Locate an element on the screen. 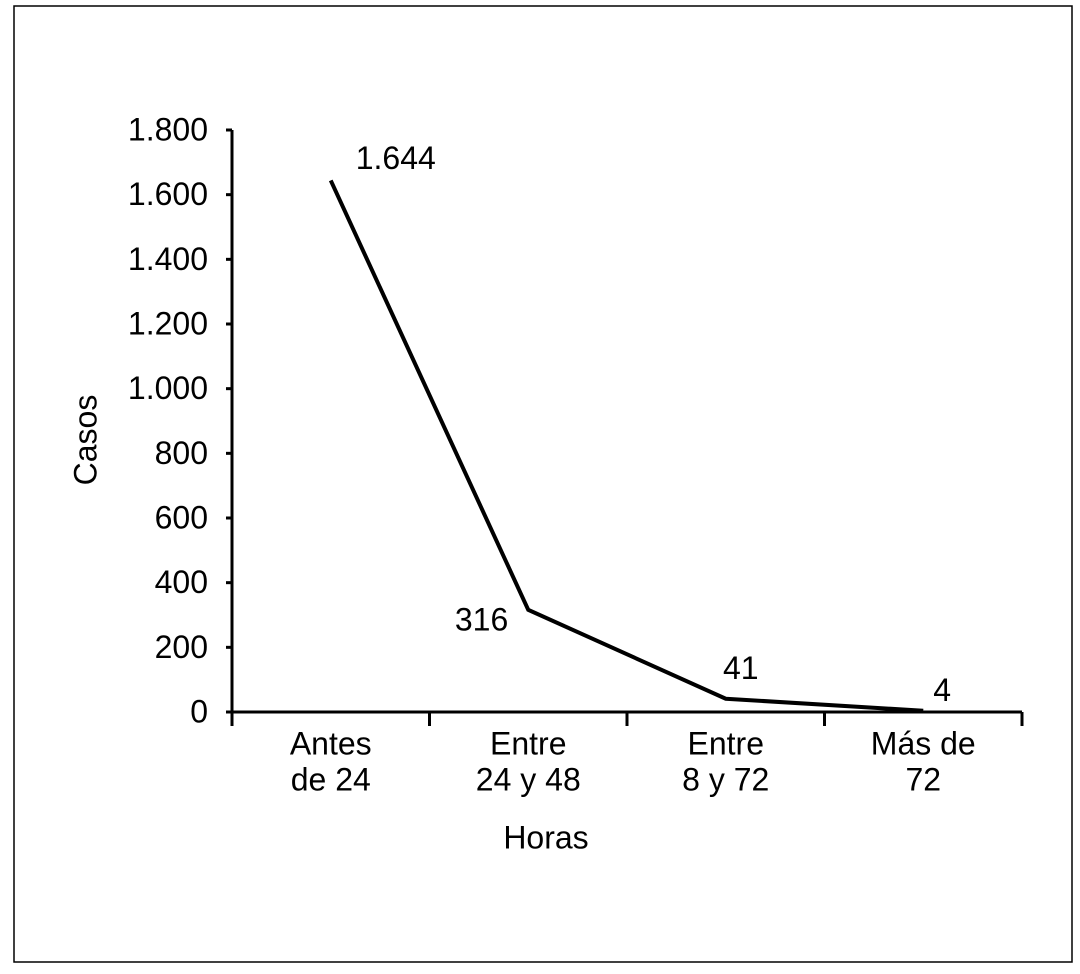 This screenshot has width=1080, height=974. y-tick-label: 1.200 is located at coordinates (168, 323).